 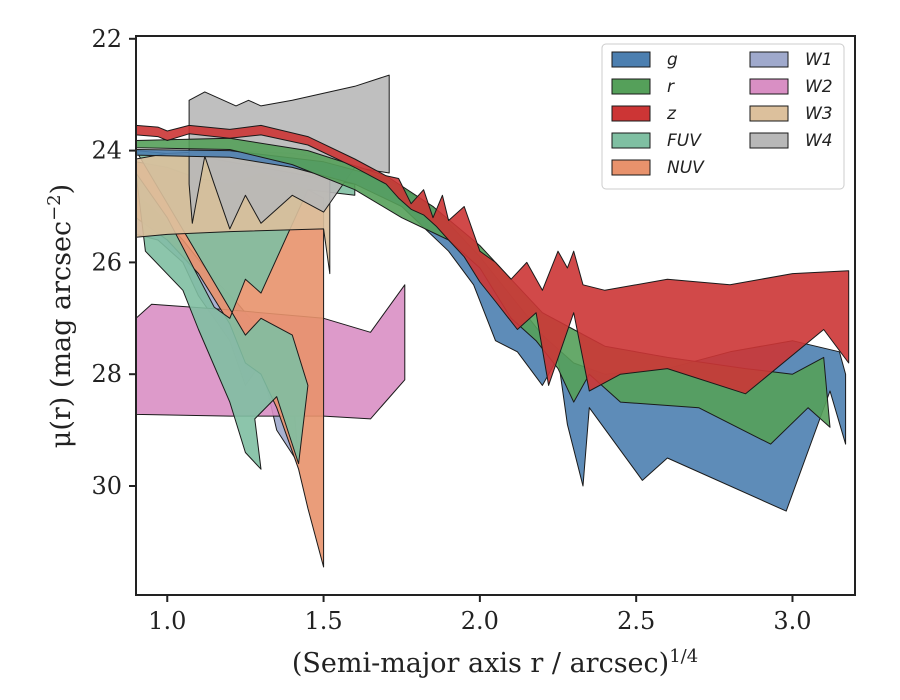 I want to click on y-axis: 22 24 26 28 30, so click(x=113, y=262).